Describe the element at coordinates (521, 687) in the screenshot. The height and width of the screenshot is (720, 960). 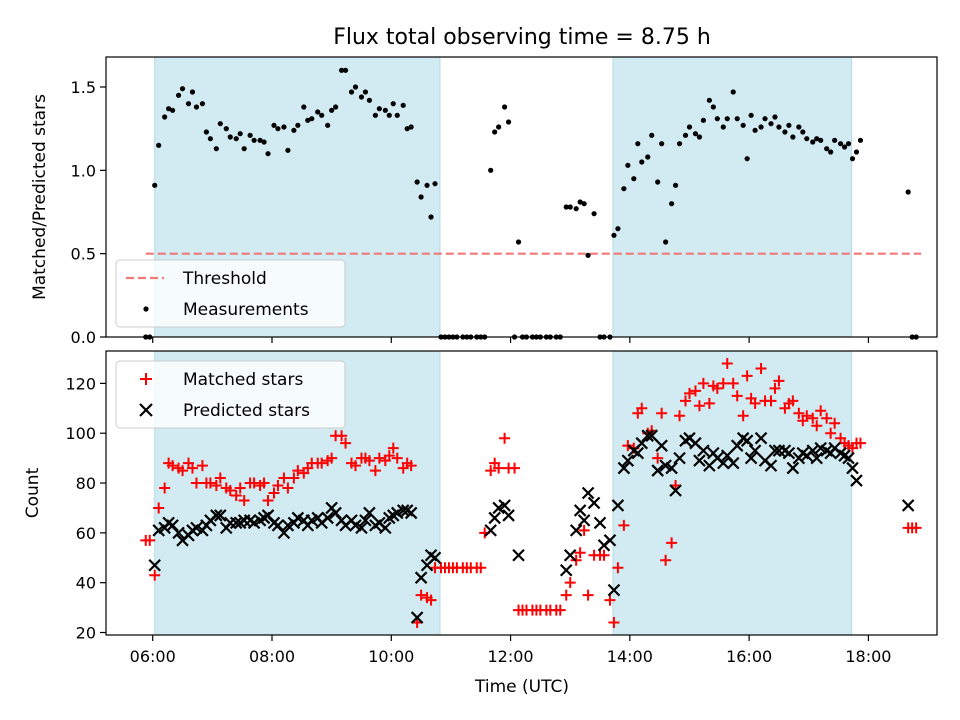
I see `x-axis-label: Time (UTC)` at that location.